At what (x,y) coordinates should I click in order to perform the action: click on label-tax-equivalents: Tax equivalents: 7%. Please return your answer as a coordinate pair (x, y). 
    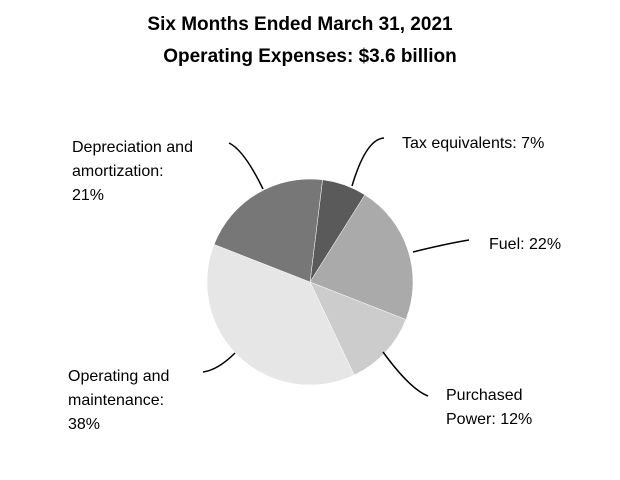
    Looking at the image, I should click on (473, 144).